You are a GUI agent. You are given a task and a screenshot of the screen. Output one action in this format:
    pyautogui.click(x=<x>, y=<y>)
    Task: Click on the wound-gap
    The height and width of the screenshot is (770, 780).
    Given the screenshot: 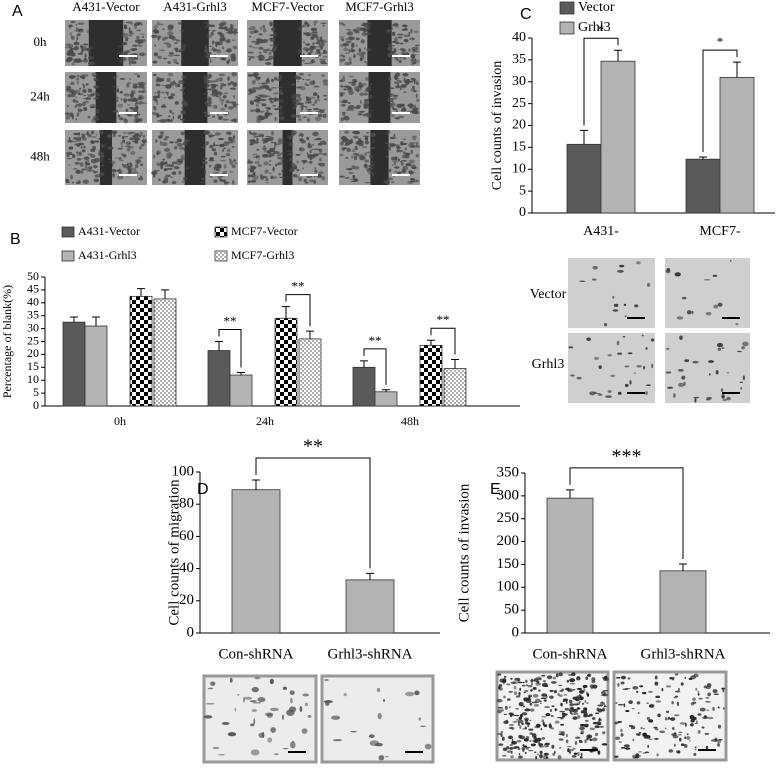 What is the action you would take?
    pyautogui.click(x=195, y=157)
    